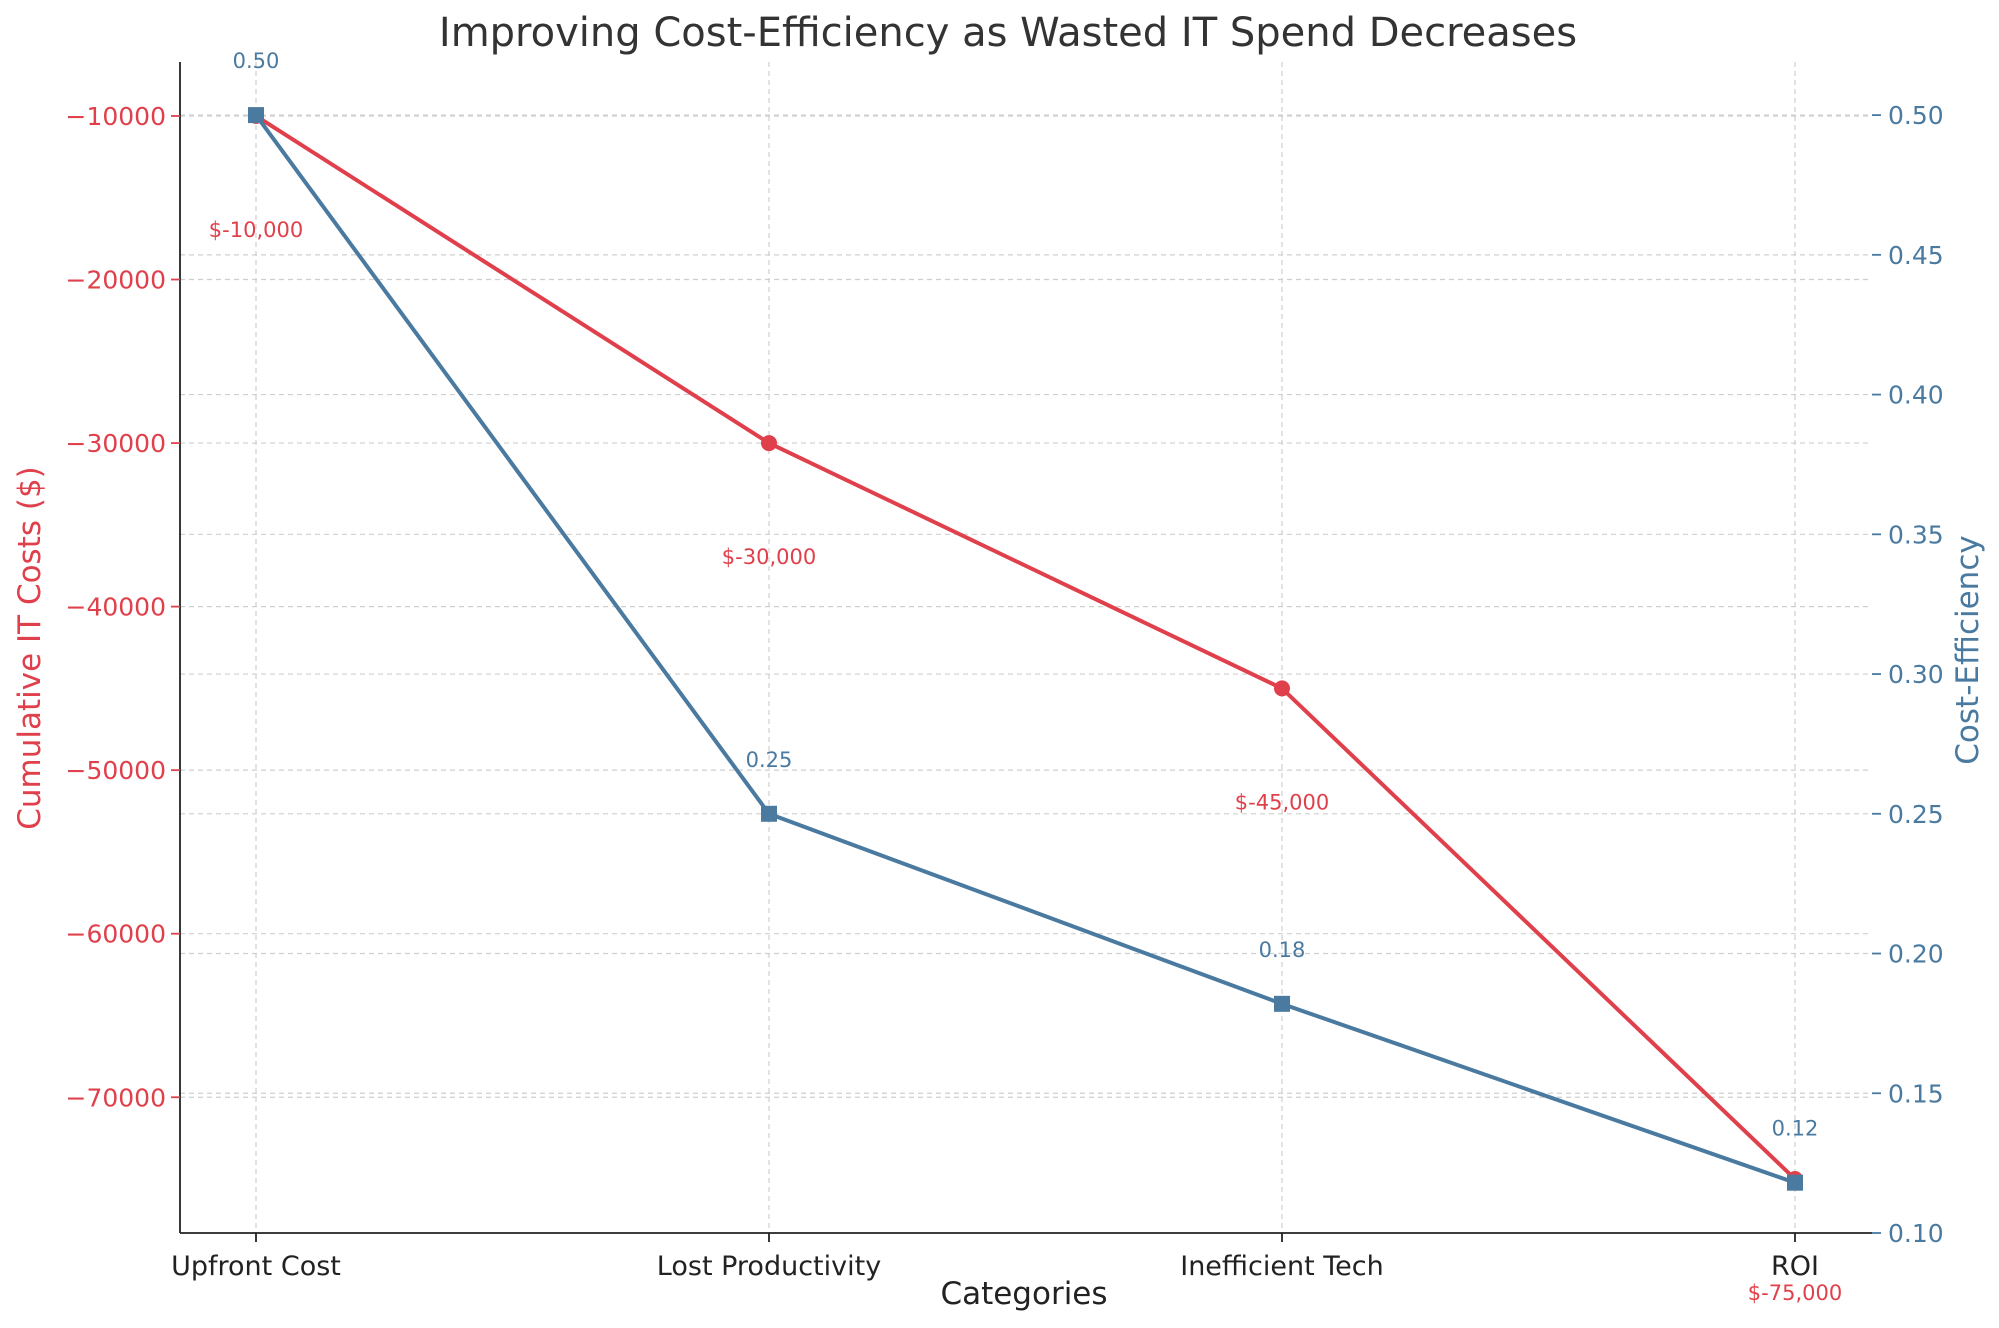 This screenshot has height=1328, width=1999. I want to click on right-tick-label: 0.40, so click(1916, 395).